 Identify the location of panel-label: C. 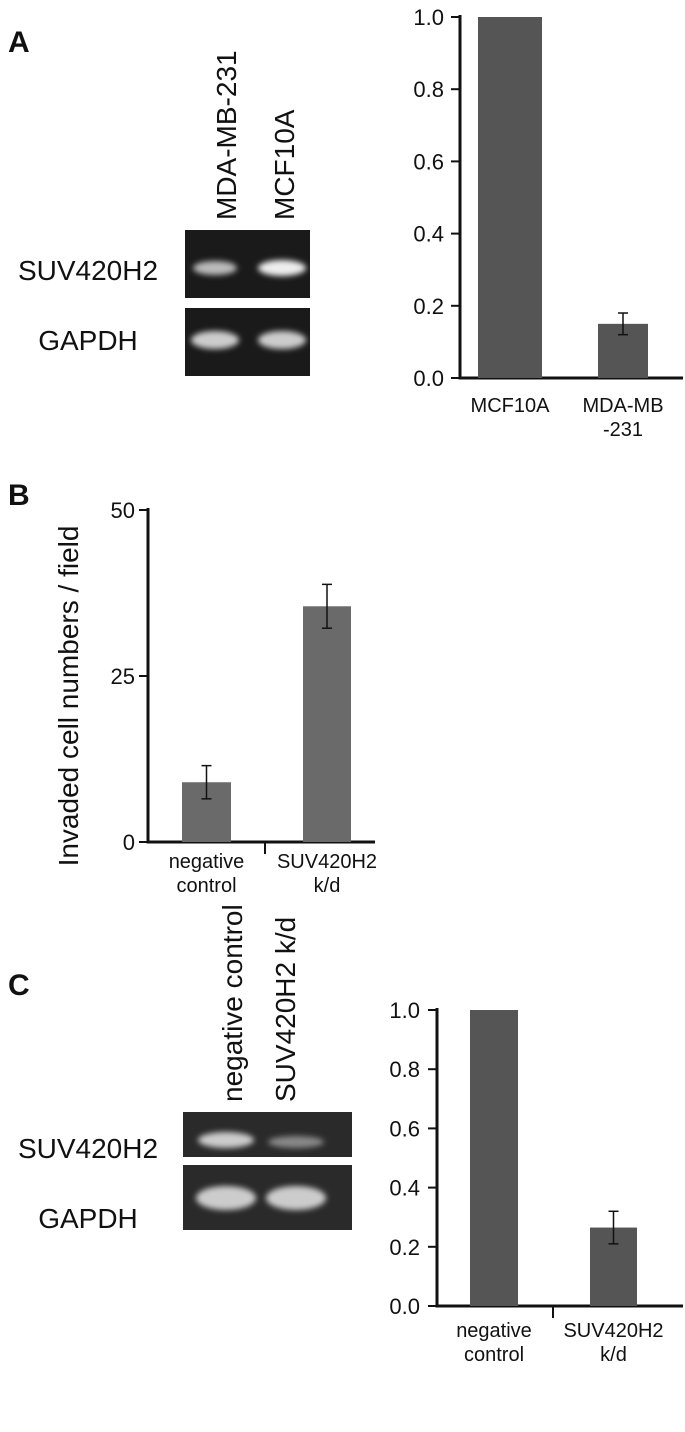
(19, 985).